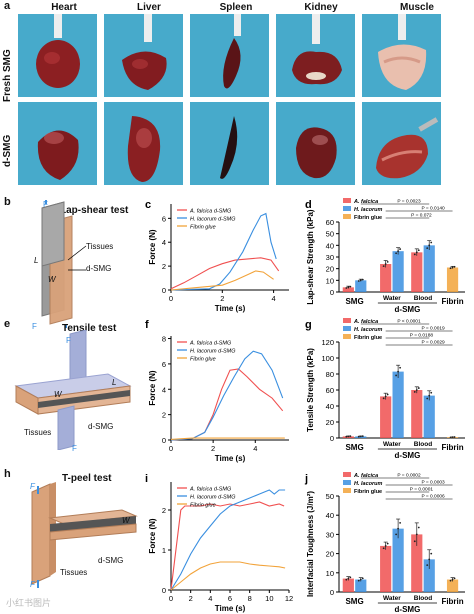 The height and width of the screenshot is (614, 474). Describe the element at coordinates (171, 598) in the screenshot. I see `x-tick-label: 0` at that location.